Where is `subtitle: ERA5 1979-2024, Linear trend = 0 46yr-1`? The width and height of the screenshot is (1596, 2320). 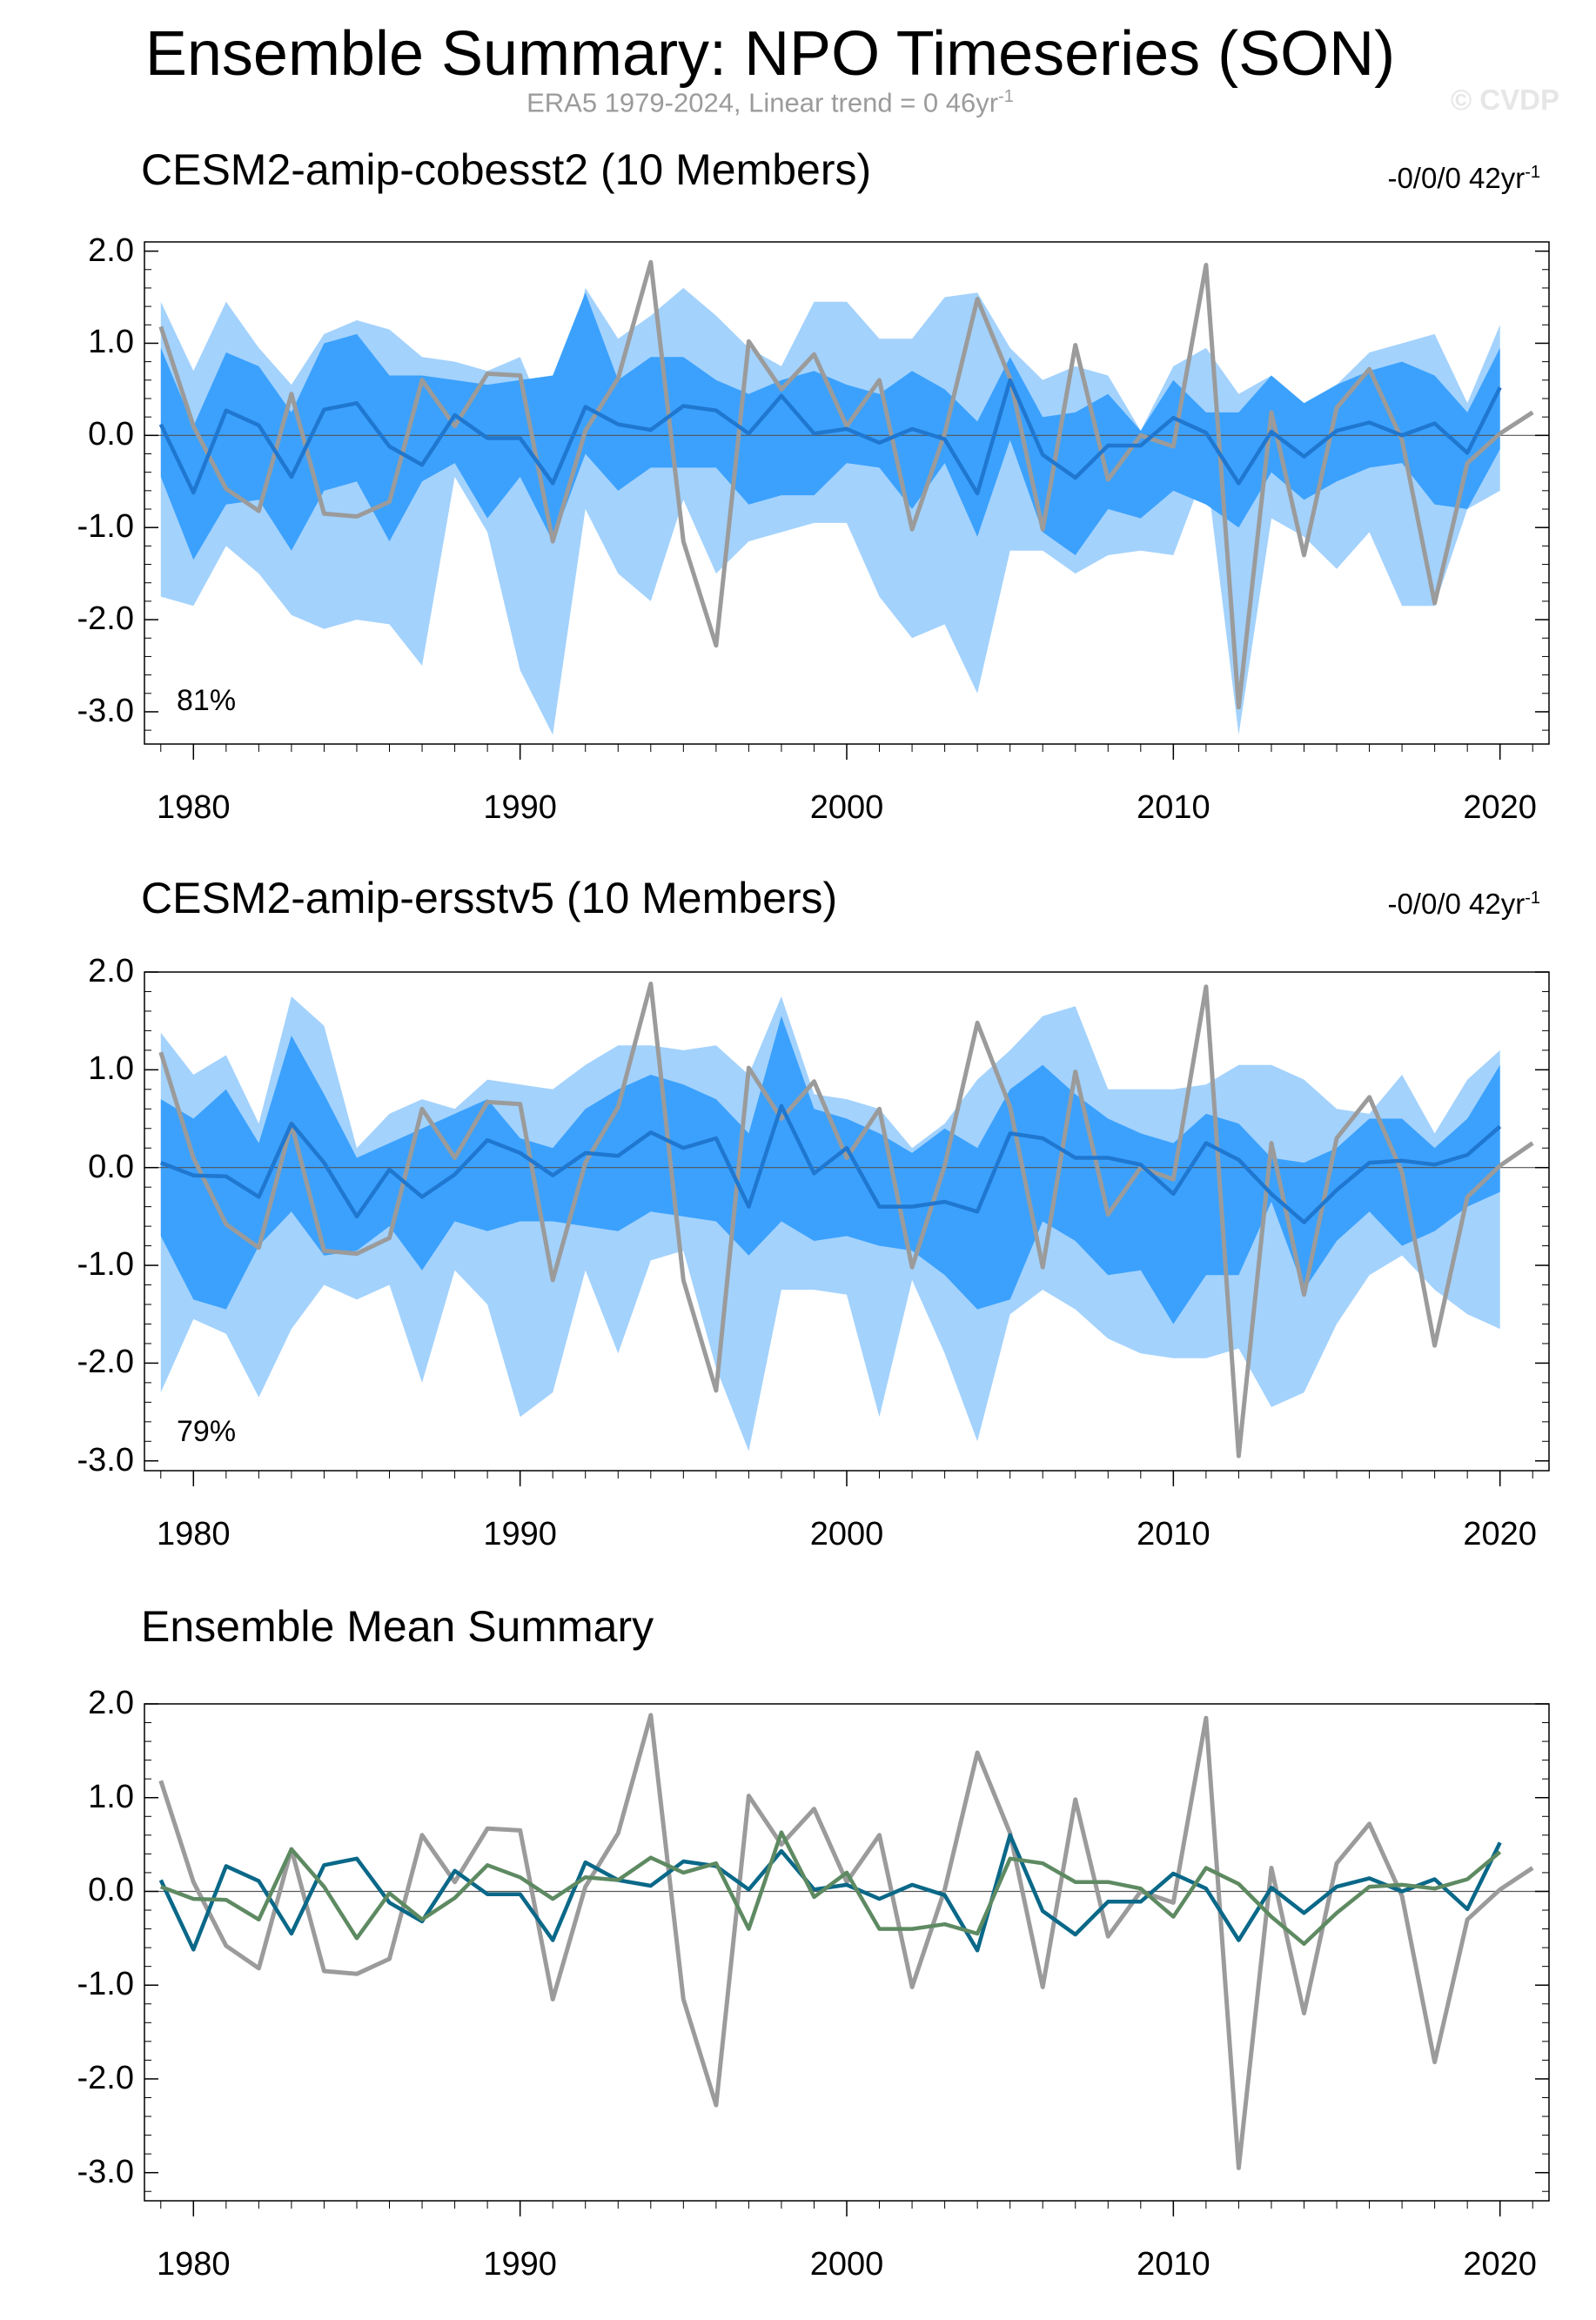 subtitle: ERA5 1979-2024, Linear trend = 0 46yr-1 is located at coordinates (770, 102).